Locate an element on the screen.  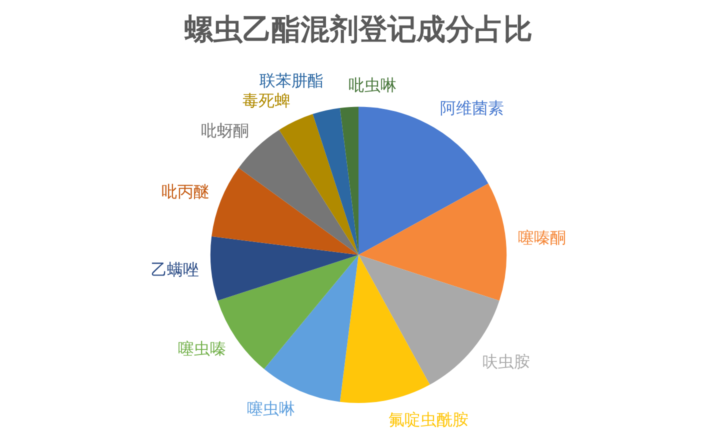
slice-label: 氟啶虫酰胺 is located at coordinates (428, 420).